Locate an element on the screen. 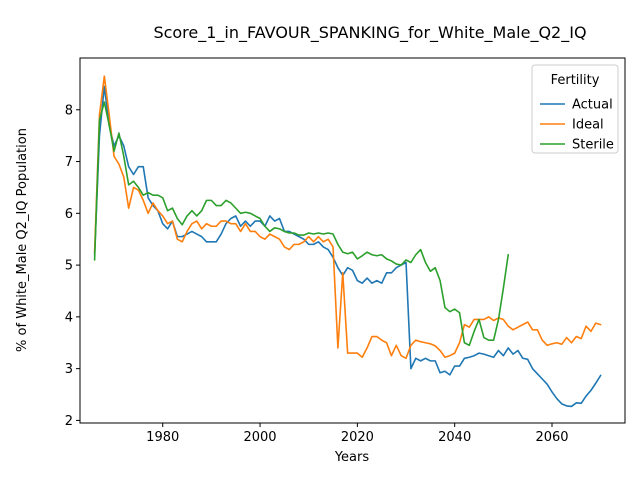  legend-box is located at coordinates (575, 109).